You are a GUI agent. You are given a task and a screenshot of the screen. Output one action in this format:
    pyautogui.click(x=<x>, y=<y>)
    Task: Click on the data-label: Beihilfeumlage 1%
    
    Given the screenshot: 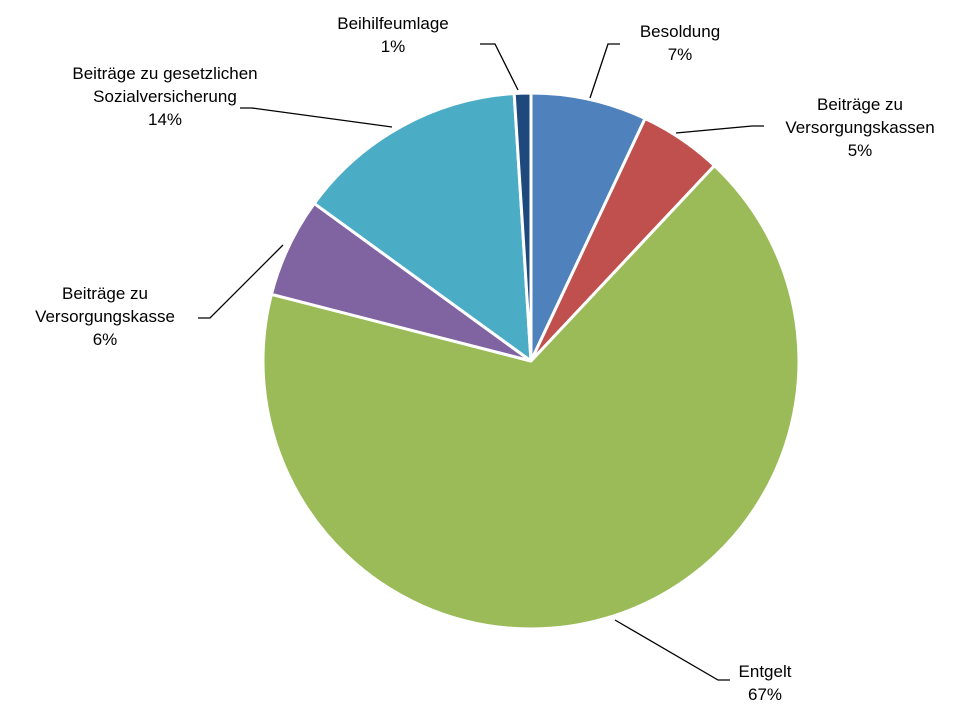 What is the action you would take?
    pyautogui.click(x=393, y=35)
    